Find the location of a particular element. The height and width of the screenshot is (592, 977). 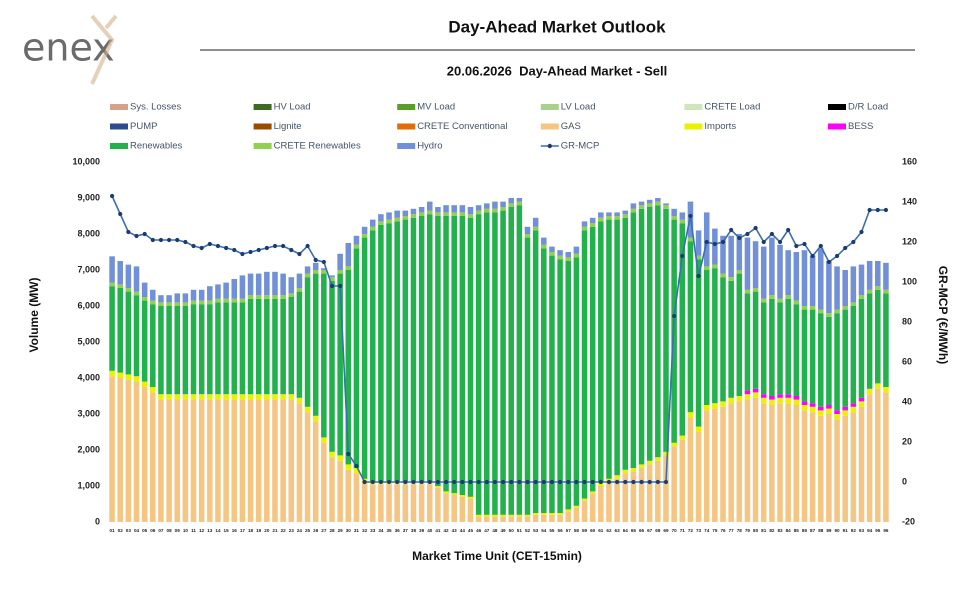

y2-tick-label: 0 is located at coordinates (904, 481).